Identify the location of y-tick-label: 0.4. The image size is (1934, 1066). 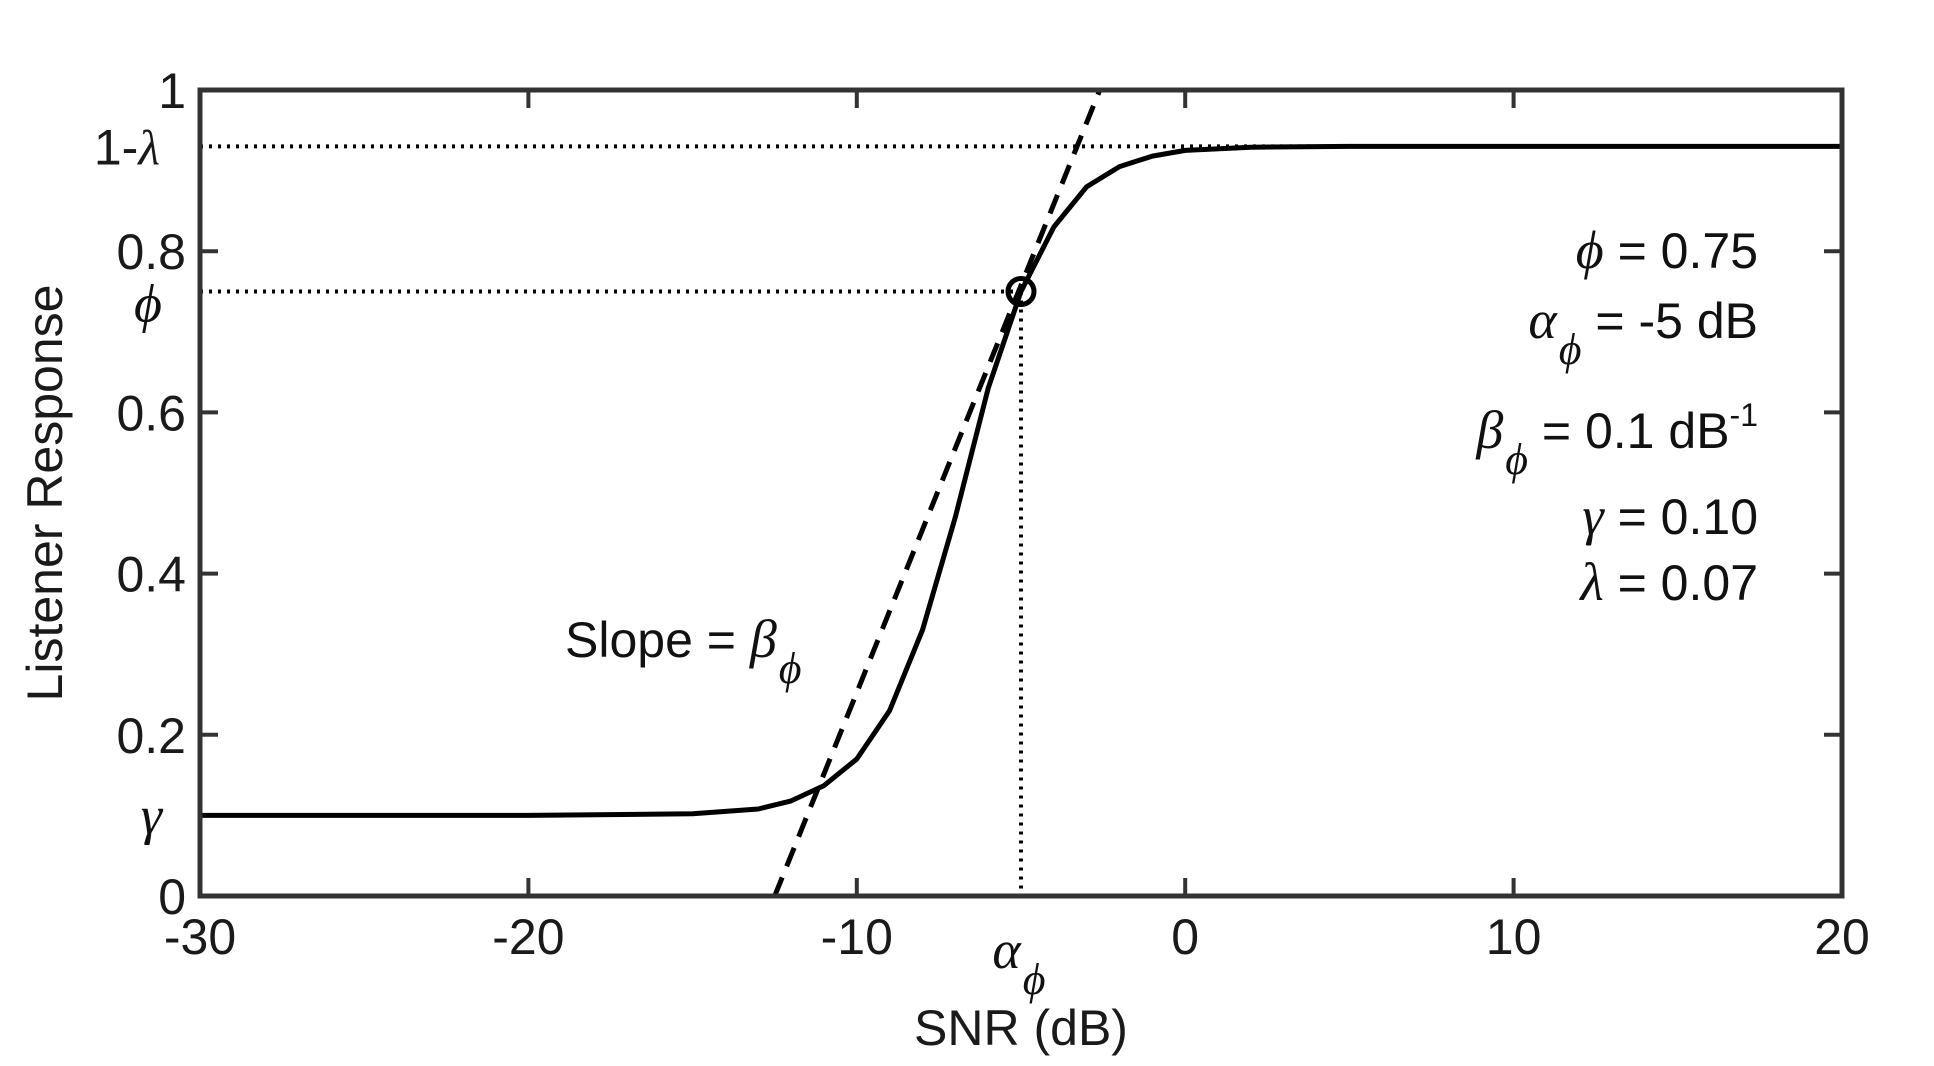
(151, 575).